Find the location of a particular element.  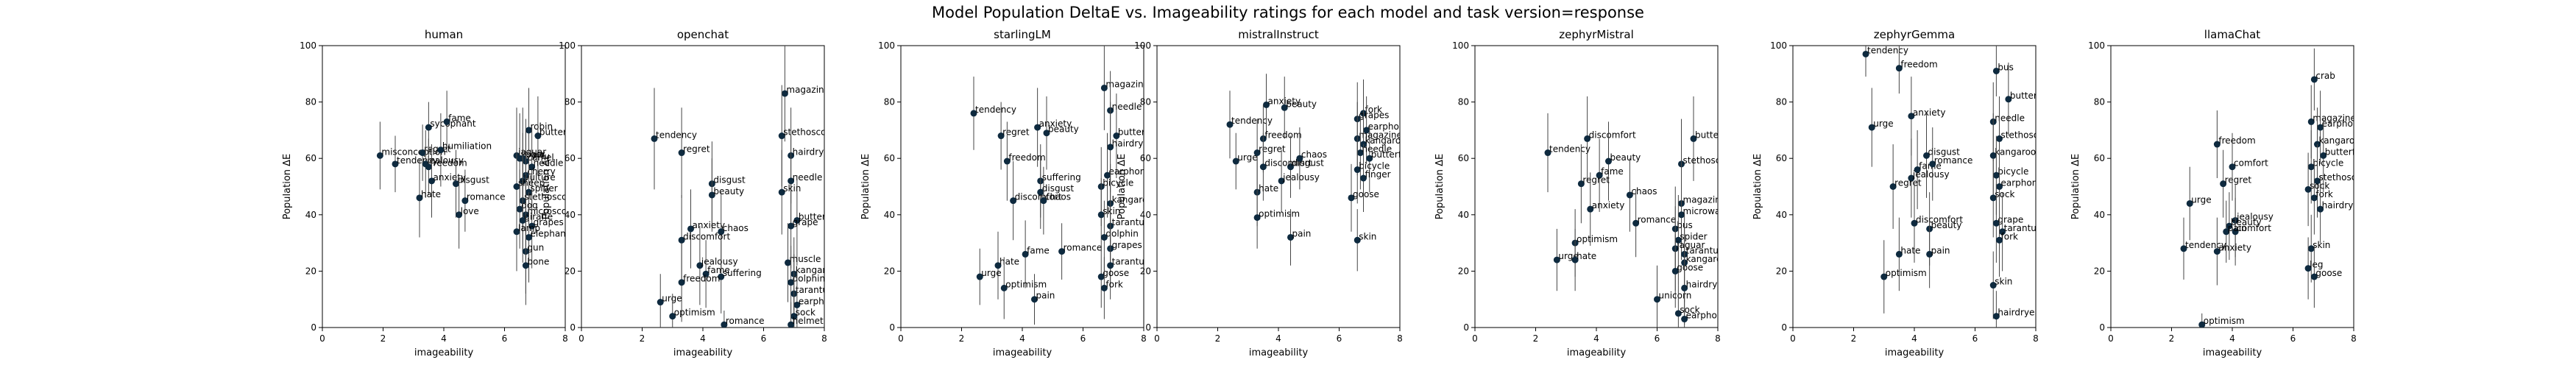

x-tick-label: 0 is located at coordinates (1157, 338).